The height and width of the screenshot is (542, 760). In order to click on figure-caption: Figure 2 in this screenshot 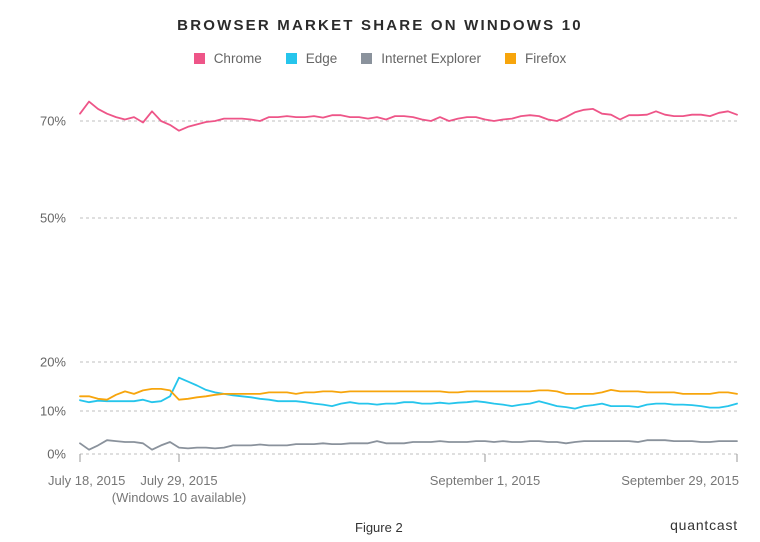, I will do `click(379, 527)`.